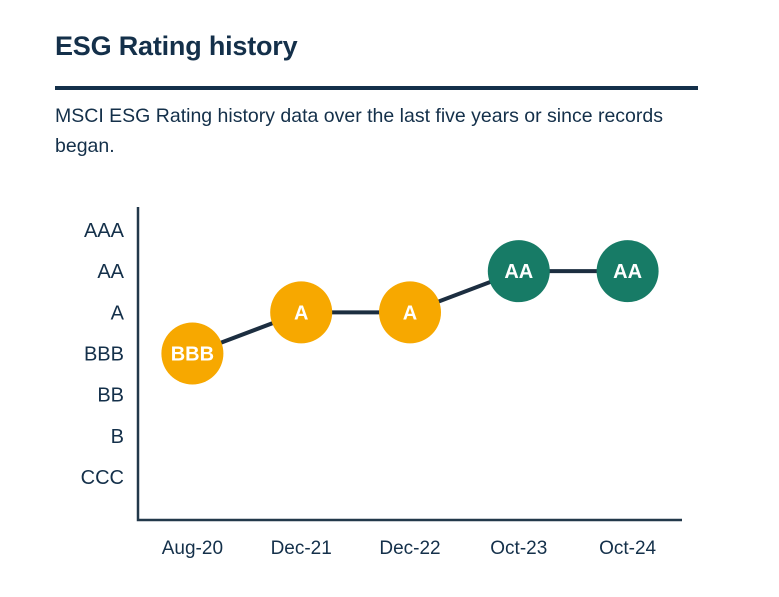 The height and width of the screenshot is (597, 779). What do you see at coordinates (104, 231) in the screenshot?
I see `y-axis-label: AAA` at bounding box center [104, 231].